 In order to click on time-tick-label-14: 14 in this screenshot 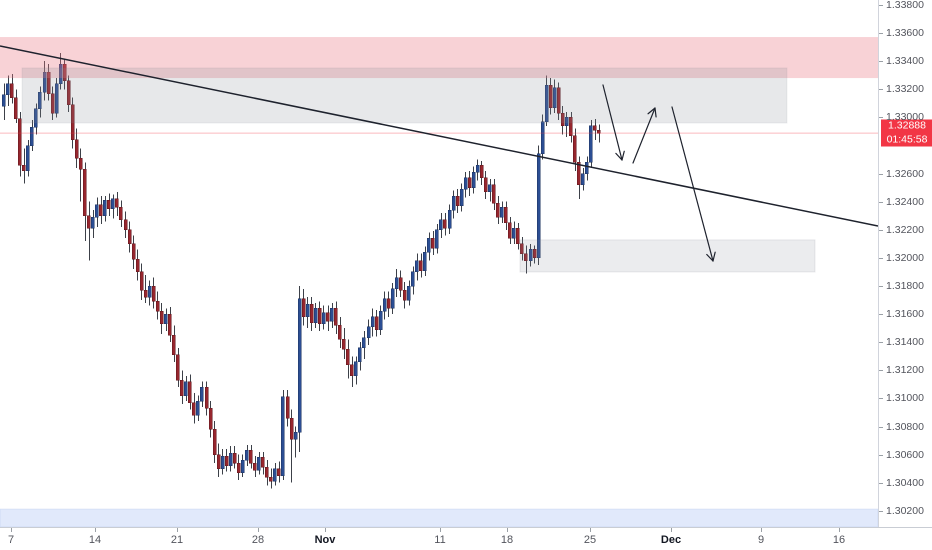, I will do `click(95, 540)`.